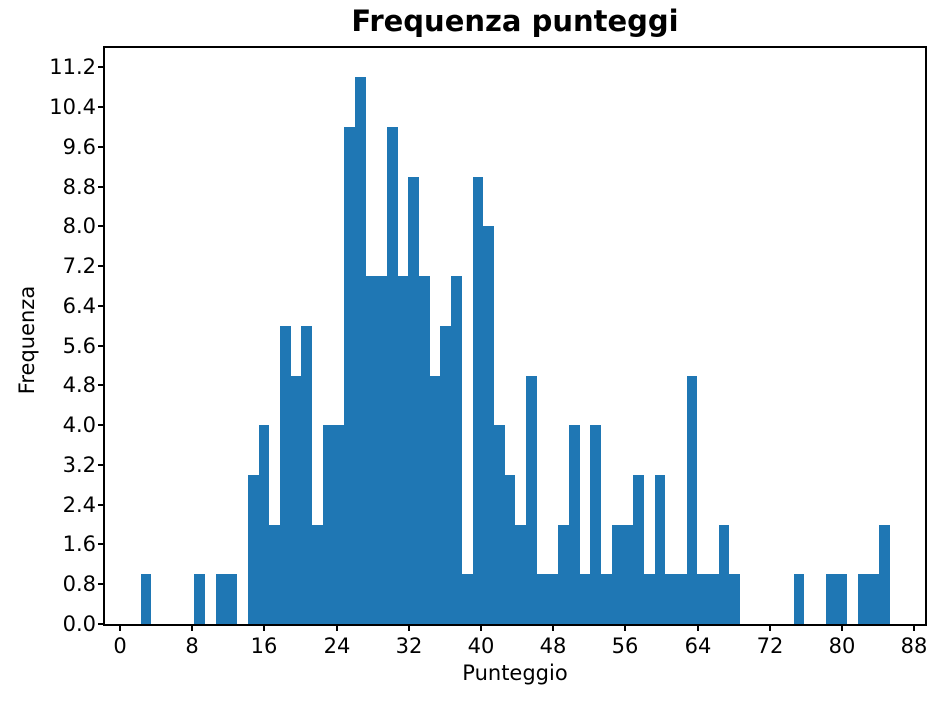  I want to click on x-tick-label: 16, so click(264, 646).